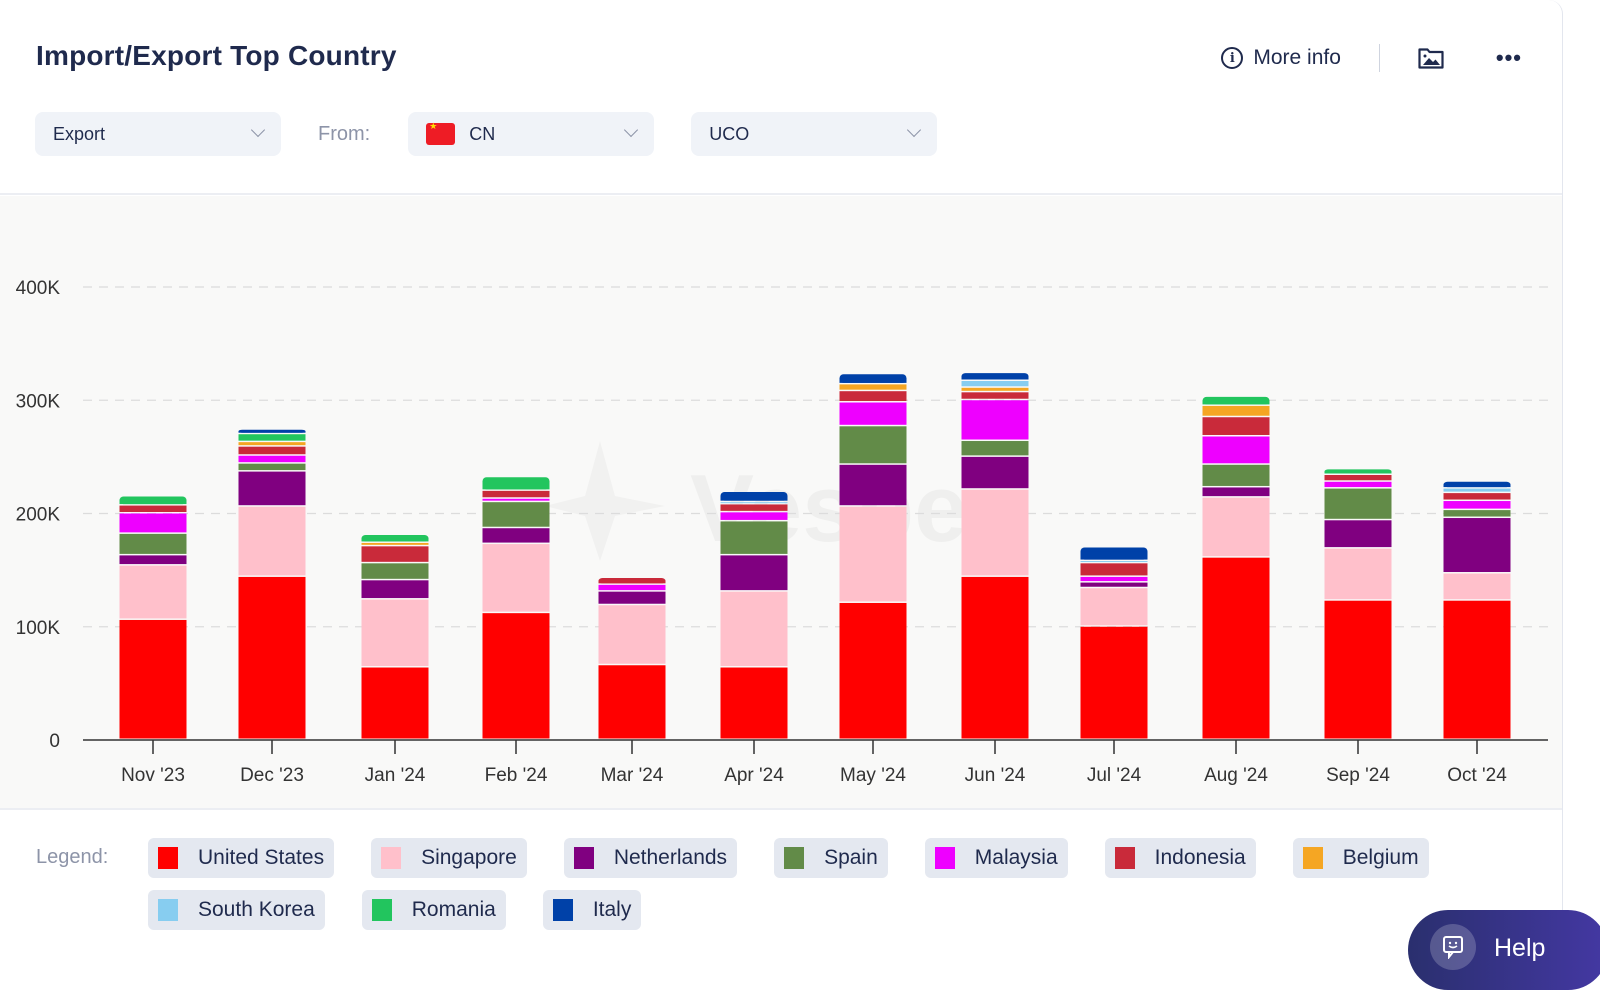  Describe the element at coordinates (395, 543) in the screenshot. I see `bar-segment-belgium: Belgium: 3000` at that location.